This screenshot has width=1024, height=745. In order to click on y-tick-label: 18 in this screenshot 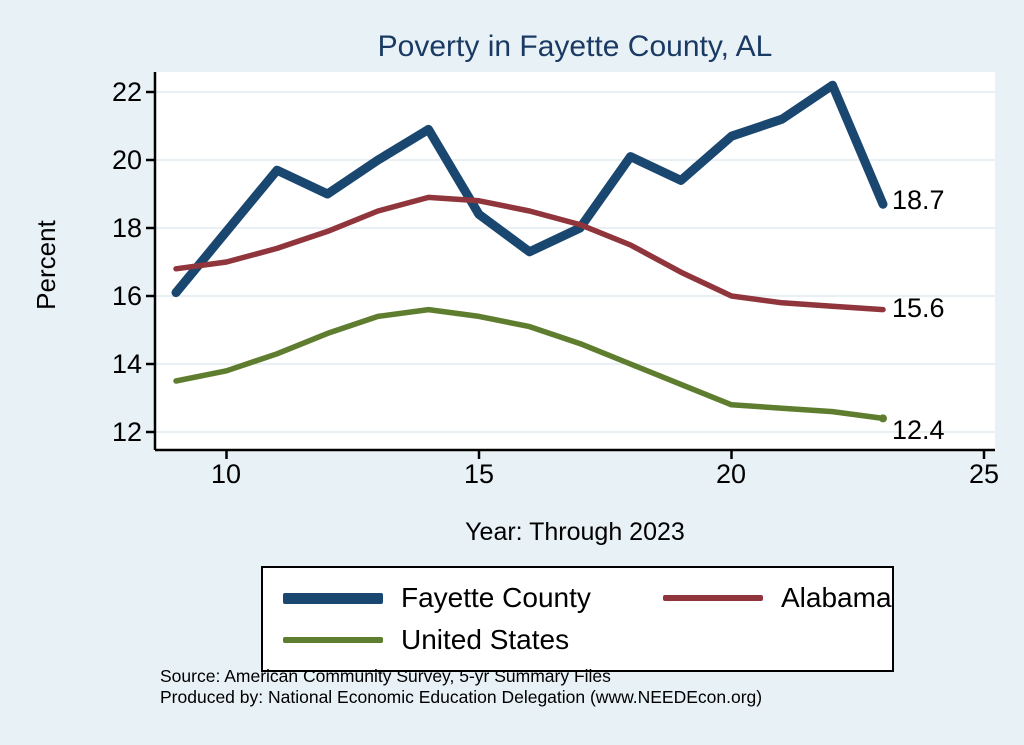, I will do `click(126, 228)`.